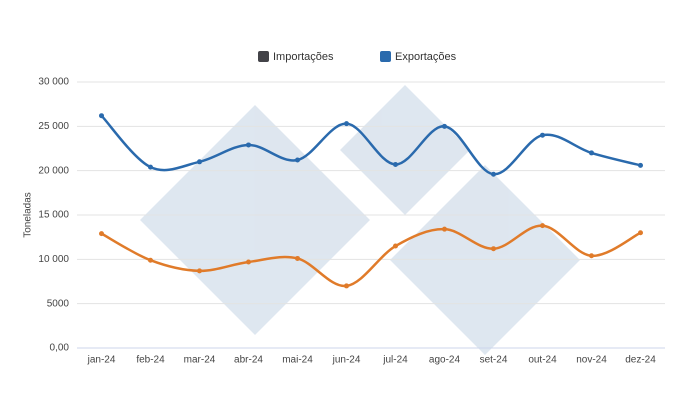 The width and height of the screenshot is (700, 400). I want to click on x-tick-label: out-24, so click(542, 360).